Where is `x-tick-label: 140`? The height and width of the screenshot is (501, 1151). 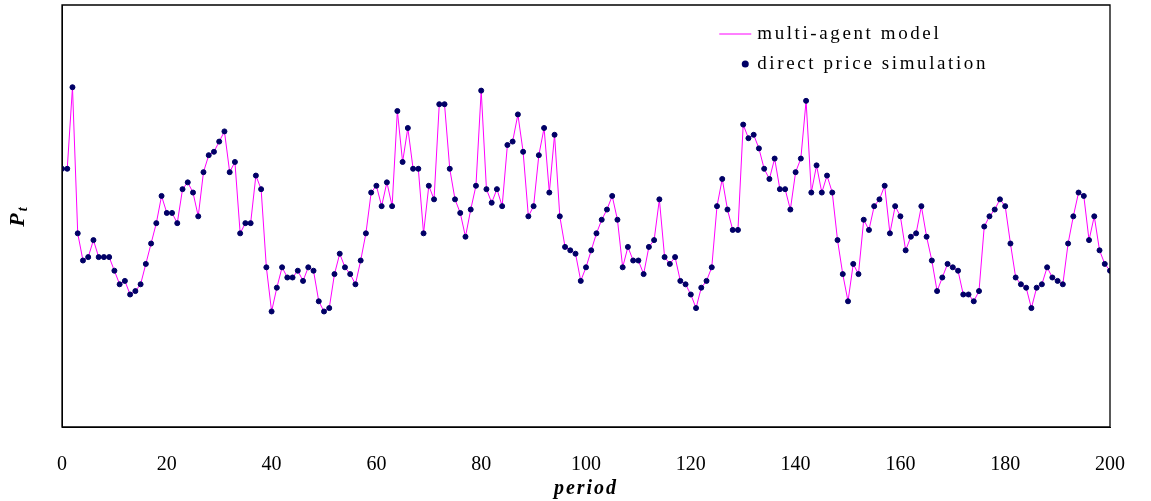
x-tick-label: 140 is located at coordinates (795, 463).